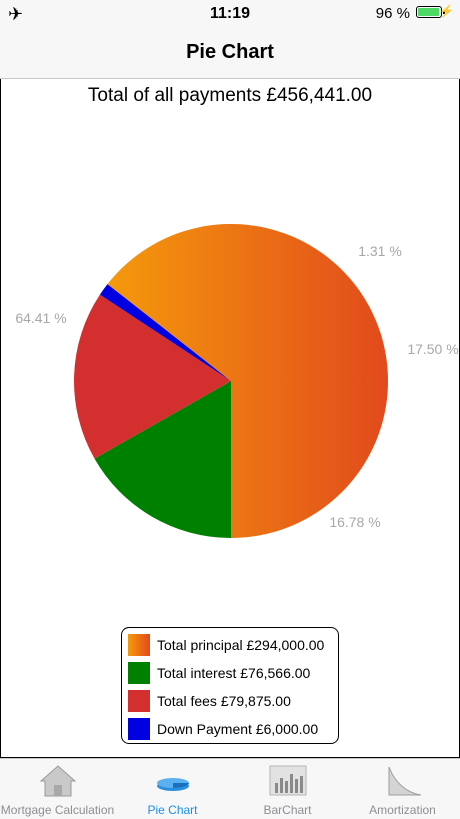  What do you see at coordinates (402, 810) in the screenshot?
I see `tab-label-amortization: Amortization` at bounding box center [402, 810].